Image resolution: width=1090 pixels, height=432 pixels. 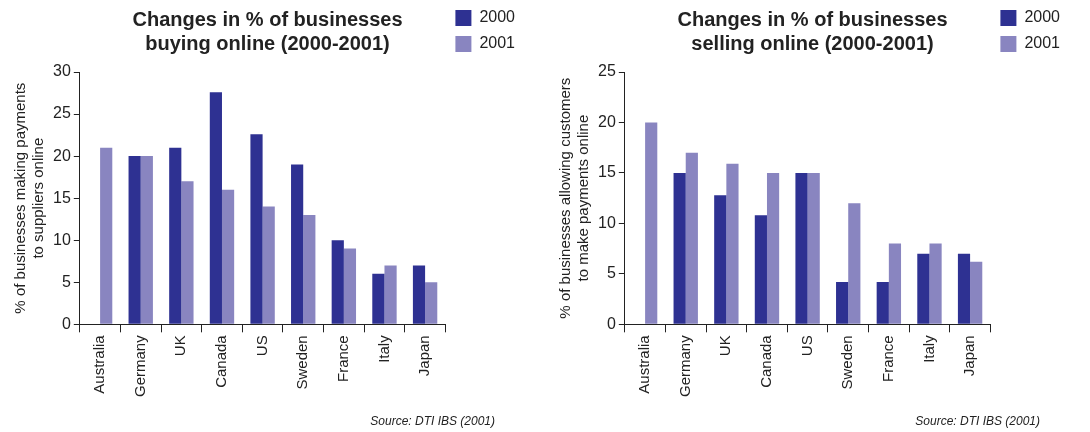 I want to click on chart-title: Changes in % of businesses selling online (2000-2001), so click(x=812, y=30).